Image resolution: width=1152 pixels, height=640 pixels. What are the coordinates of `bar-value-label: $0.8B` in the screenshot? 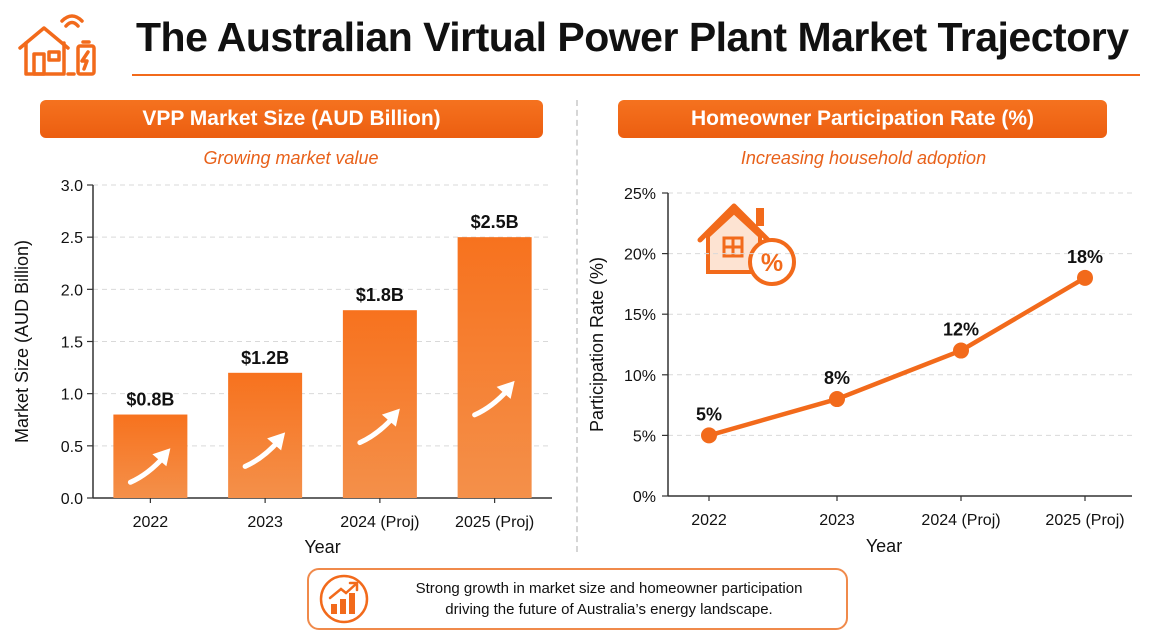 It's located at (150, 400).